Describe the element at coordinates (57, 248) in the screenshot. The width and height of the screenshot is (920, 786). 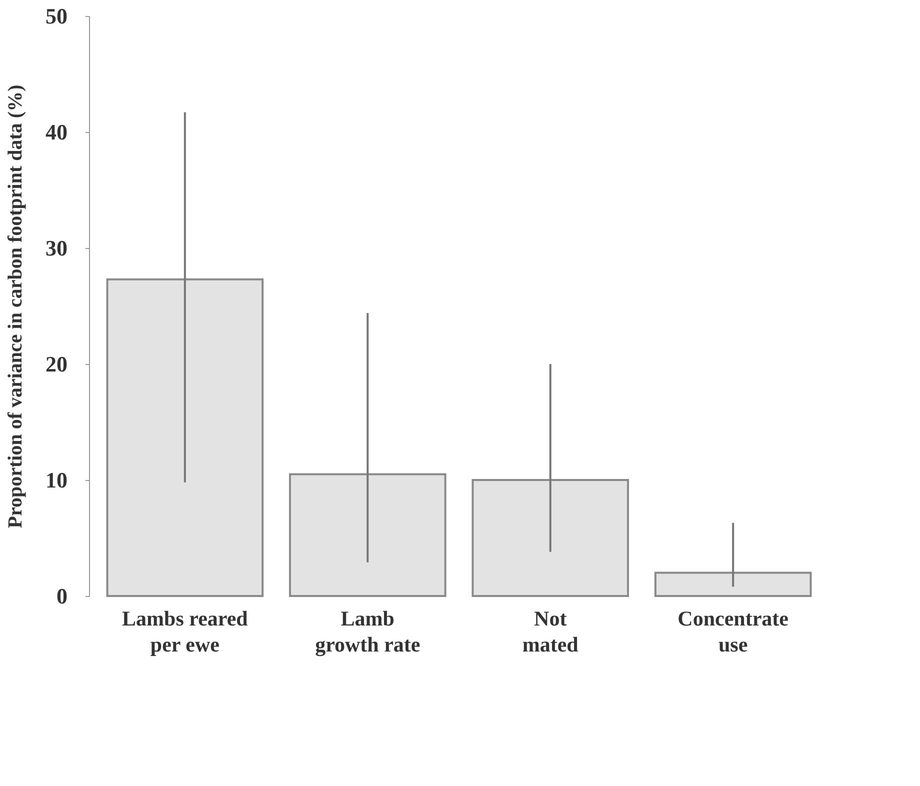
I see `y-tick-label: 30` at that location.